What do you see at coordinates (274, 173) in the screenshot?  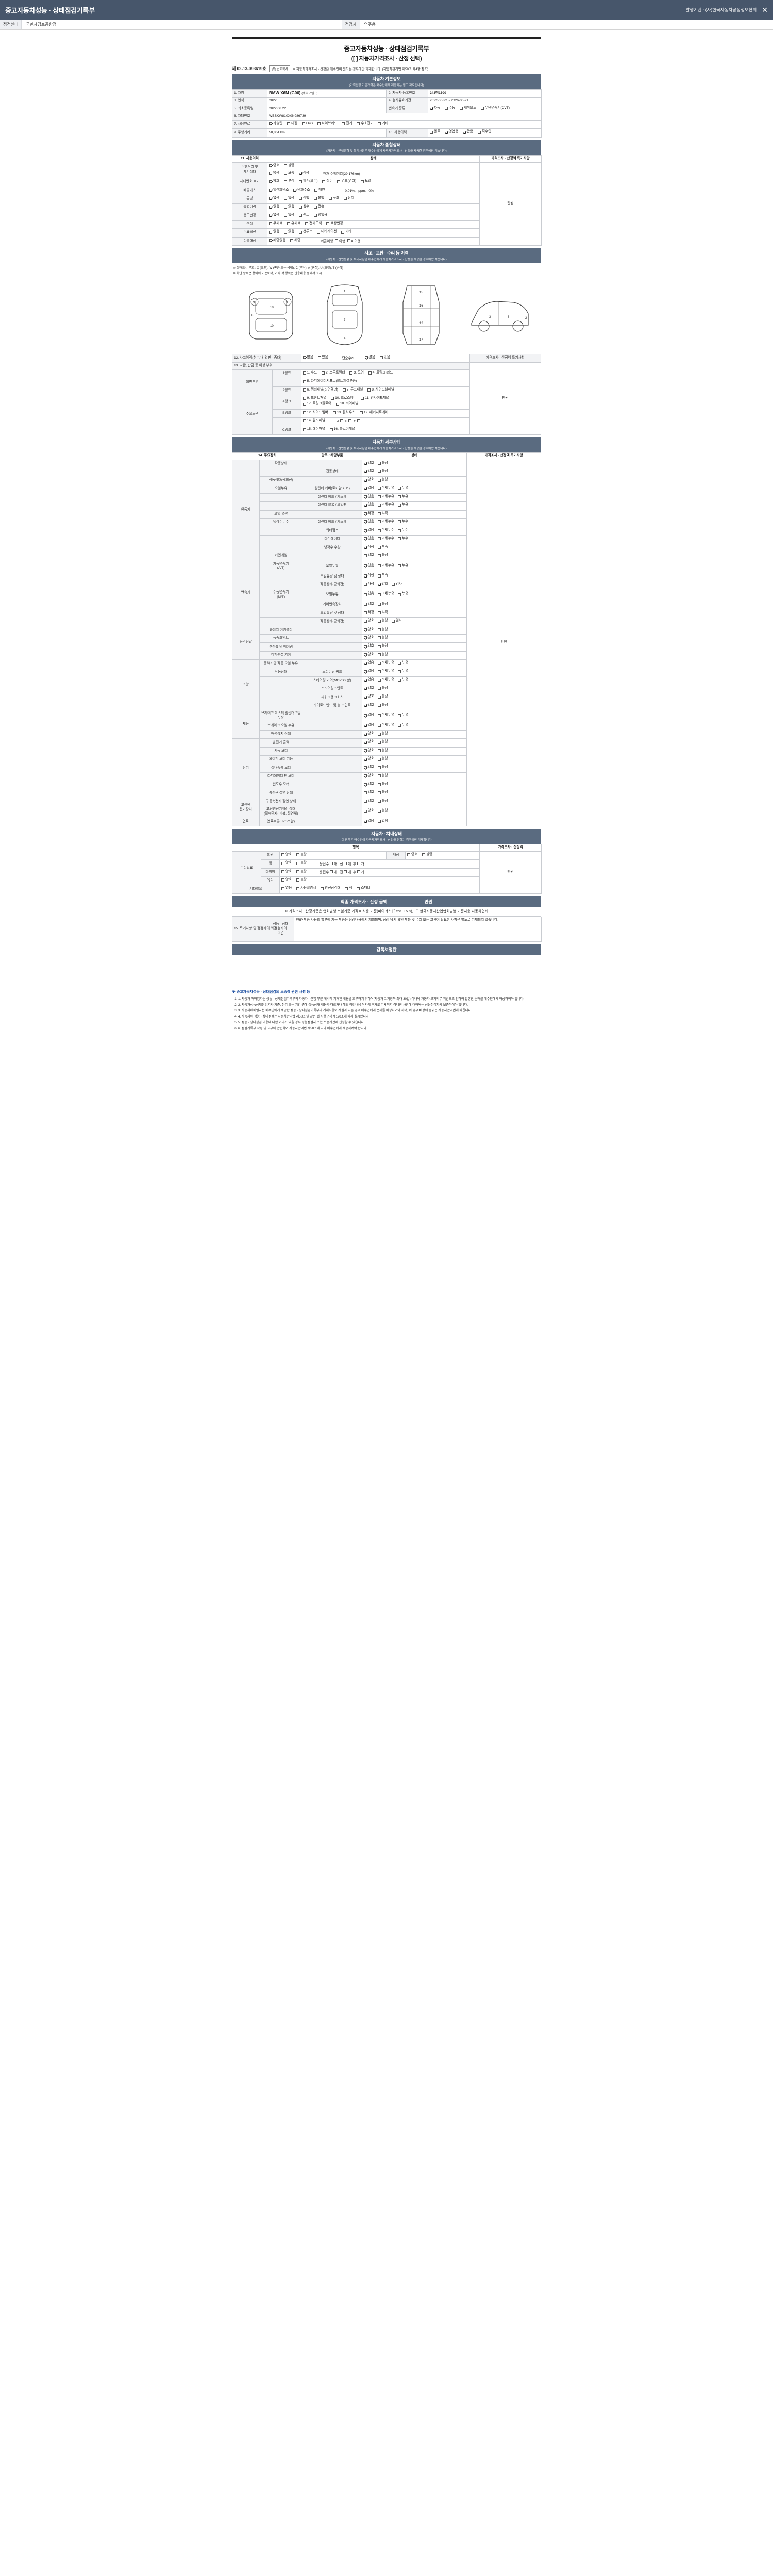 I see `opt-many: 많음` at bounding box center [274, 173].